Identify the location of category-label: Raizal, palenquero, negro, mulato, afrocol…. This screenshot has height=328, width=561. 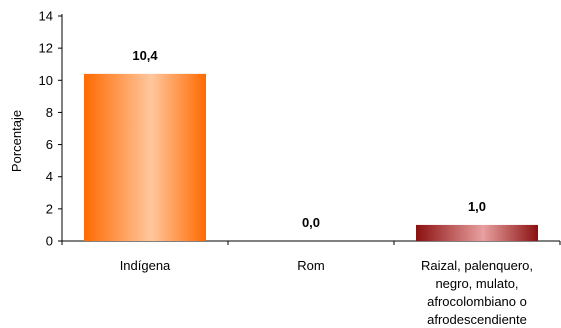
(477, 292).